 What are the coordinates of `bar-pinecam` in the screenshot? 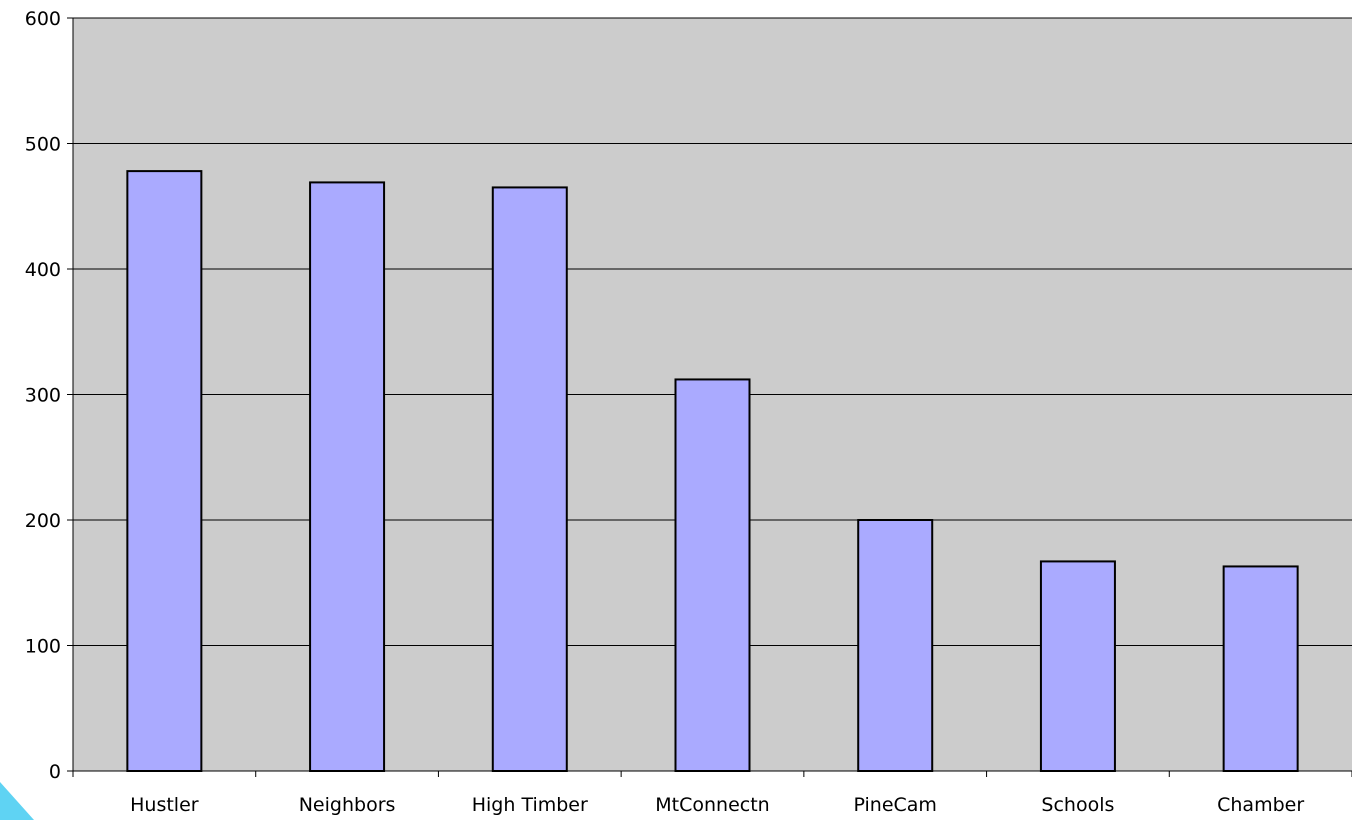 It's located at (895, 645).